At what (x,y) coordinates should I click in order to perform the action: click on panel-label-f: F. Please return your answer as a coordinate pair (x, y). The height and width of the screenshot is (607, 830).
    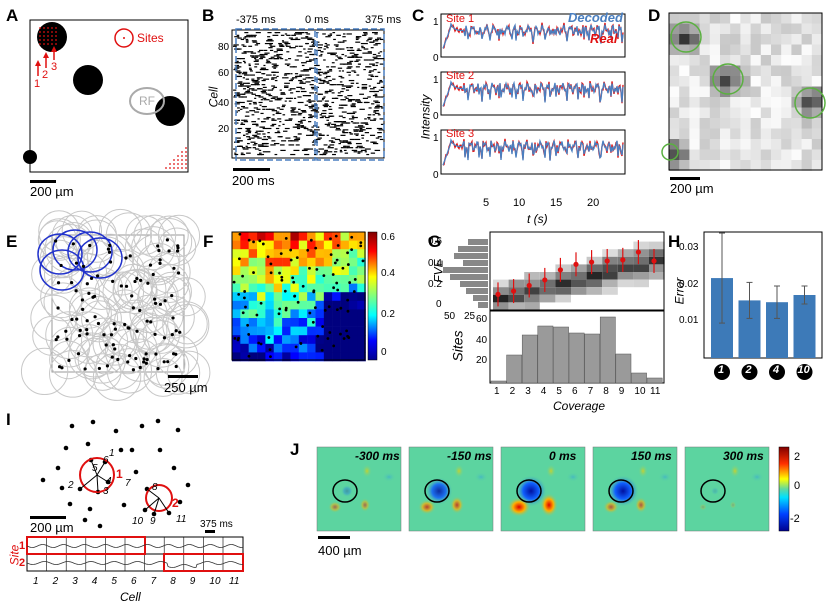
    Looking at the image, I should click on (208, 241).